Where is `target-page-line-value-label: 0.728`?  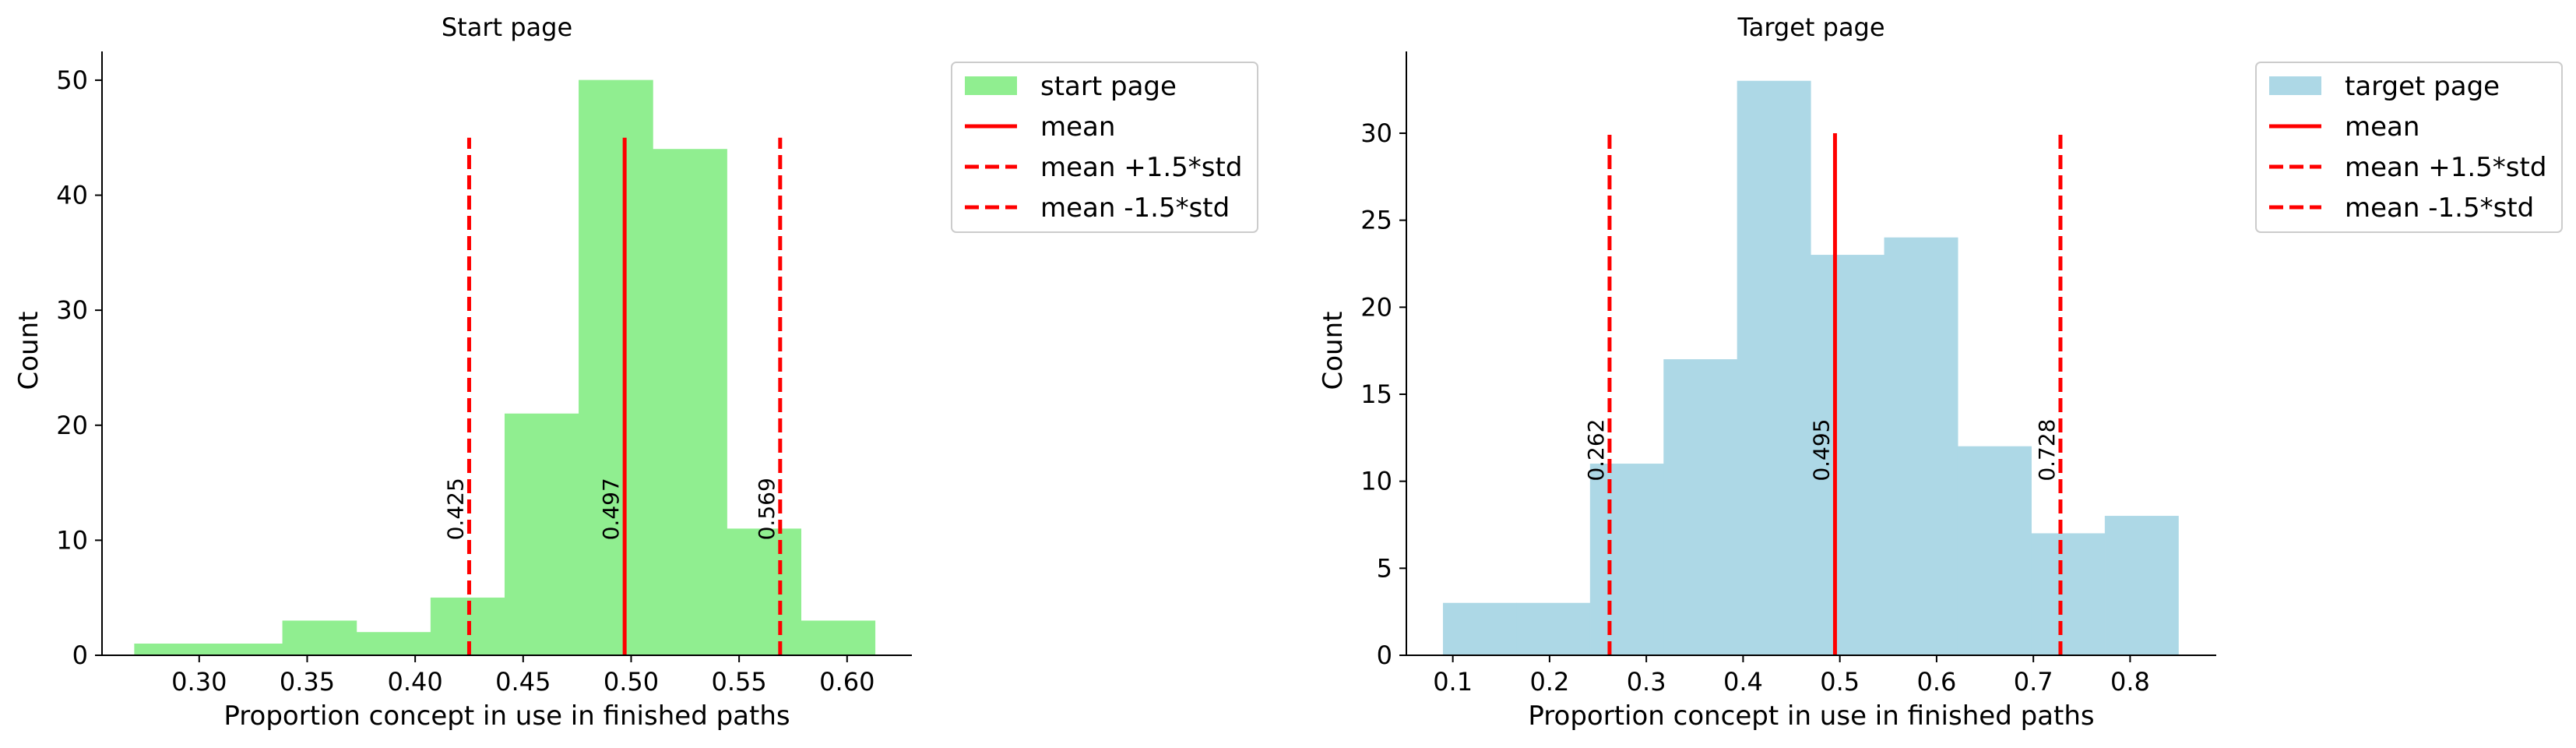
target-page-line-value-label: 0.728 is located at coordinates (2047, 449).